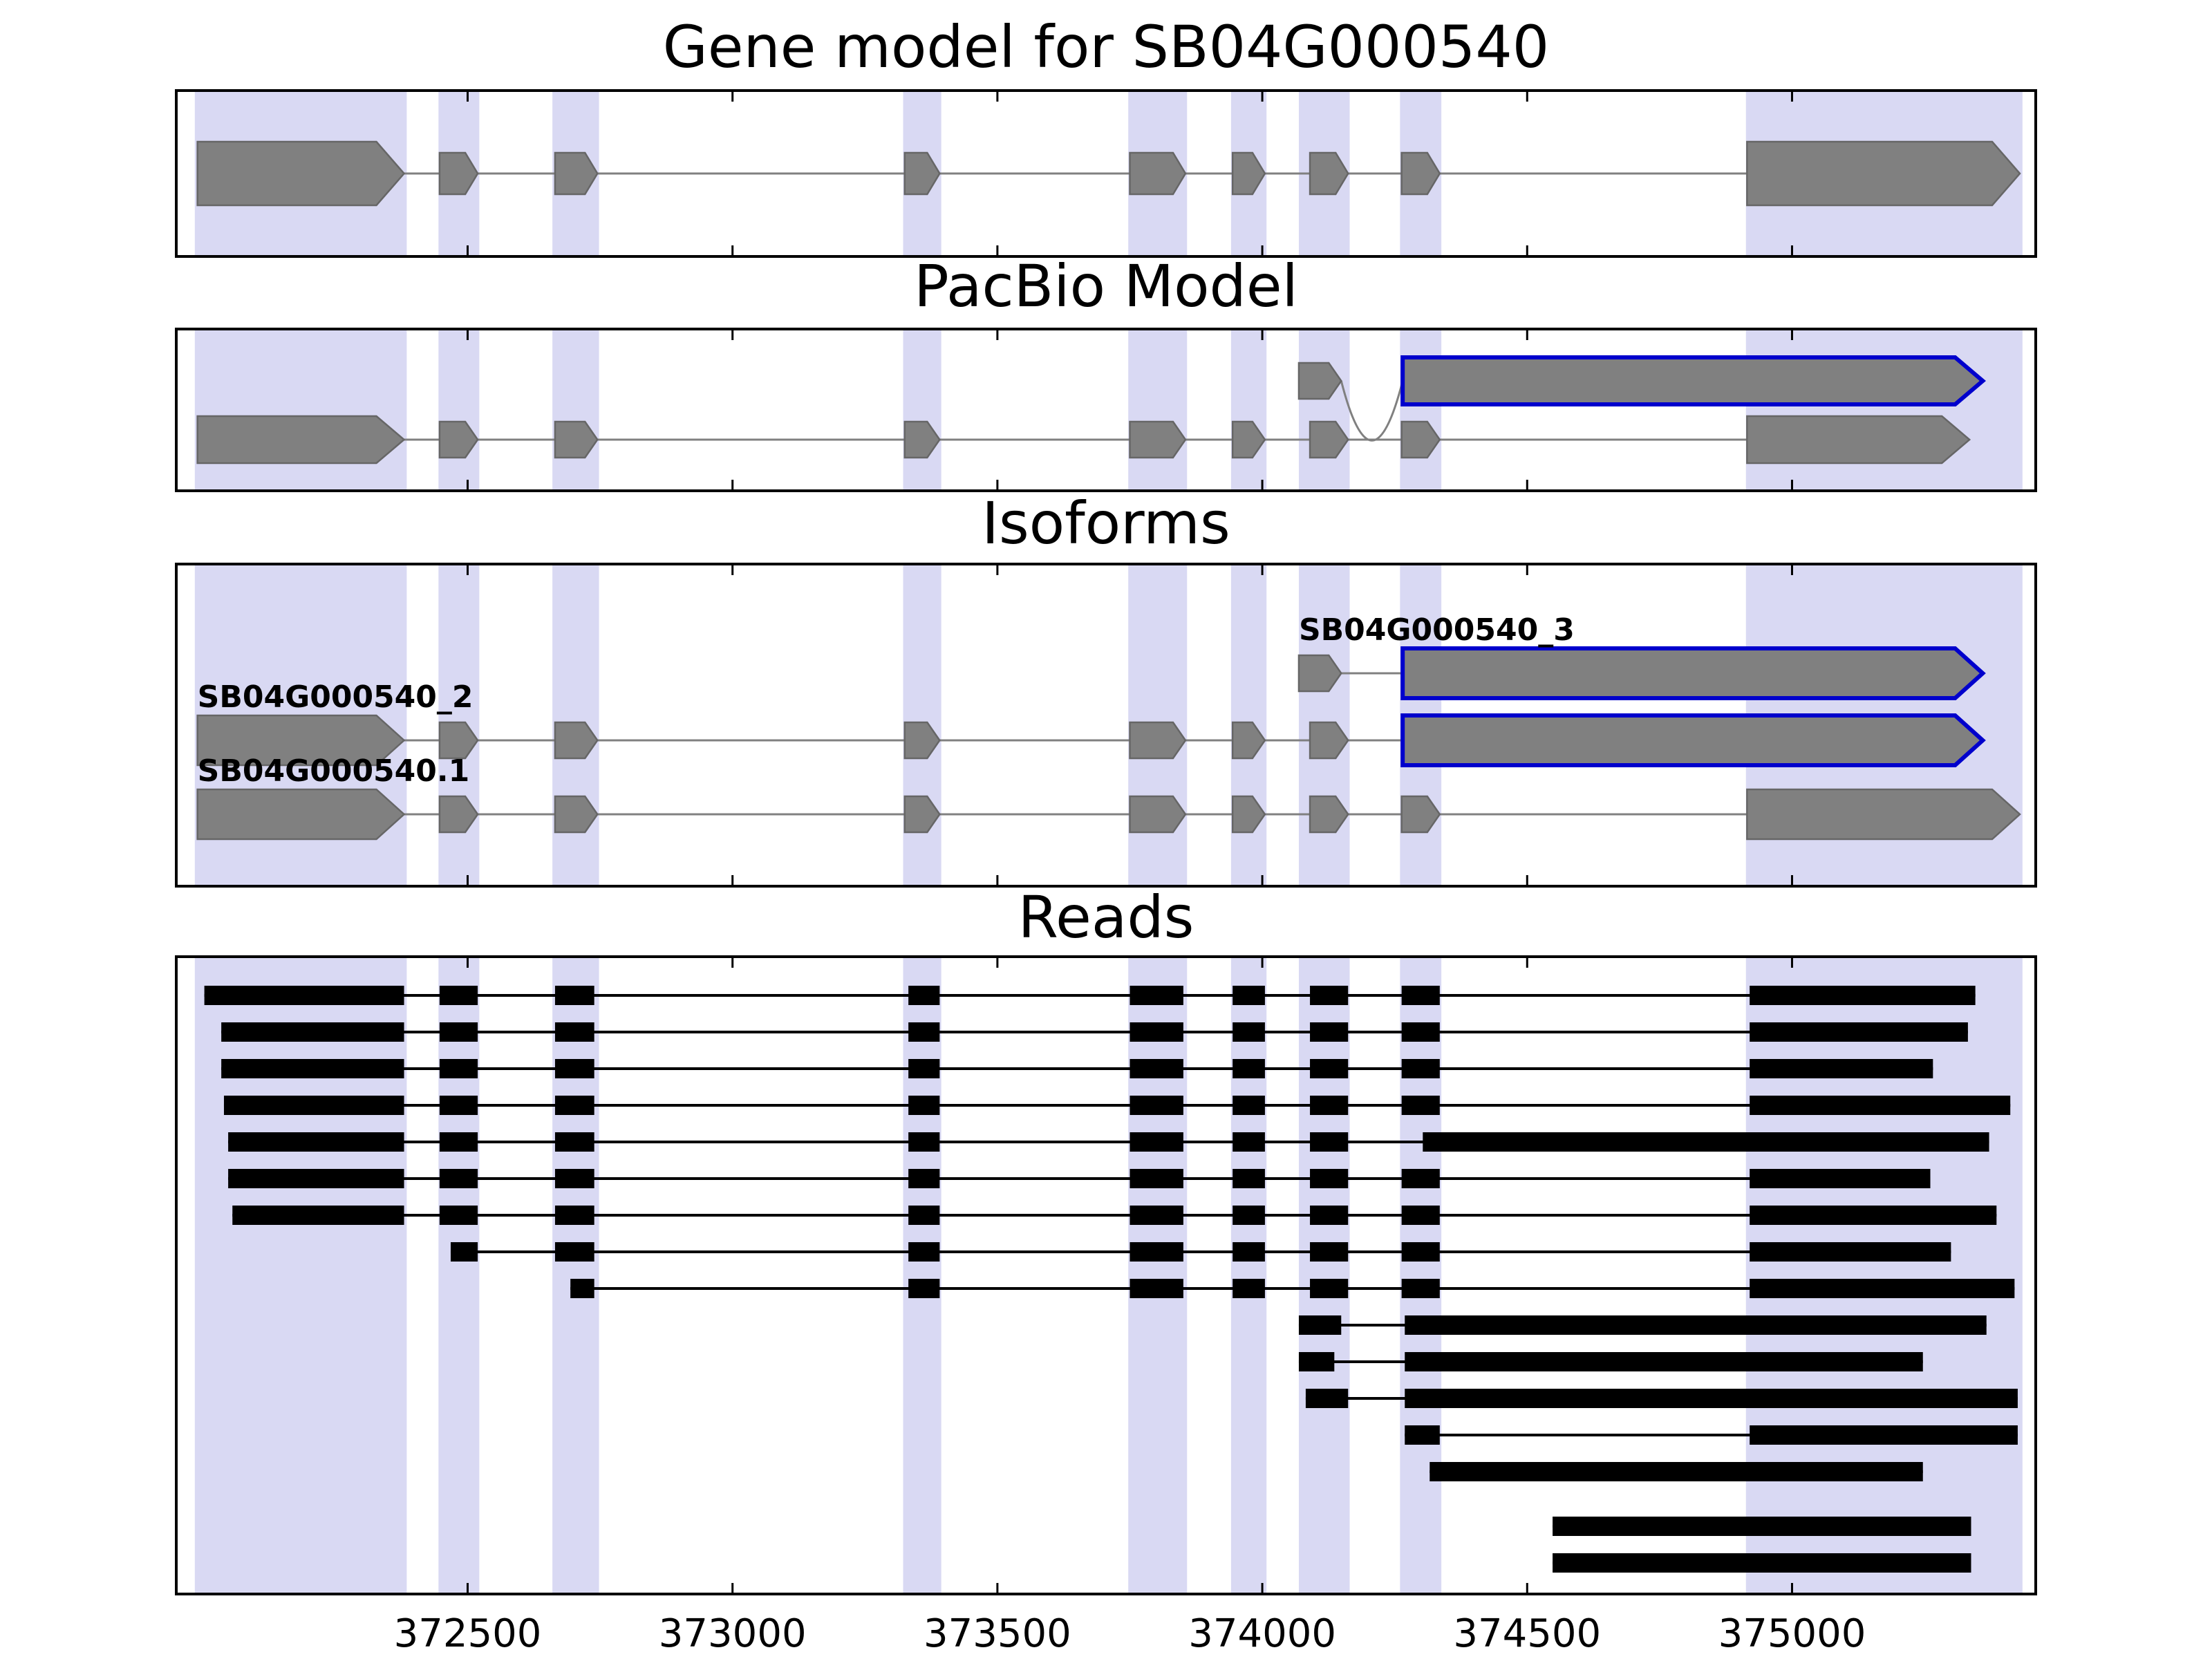  What do you see at coordinates (1106, 523) in the screenshot?
I see `panel-title-isoforms: Isoforms` at bounding box center [1106, 523].